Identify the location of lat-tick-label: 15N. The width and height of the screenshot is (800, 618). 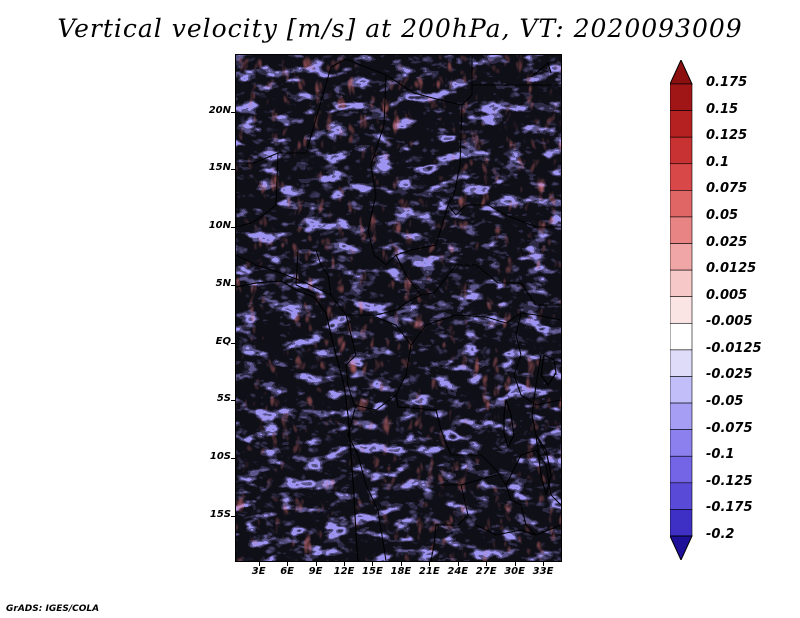
(219, 168).